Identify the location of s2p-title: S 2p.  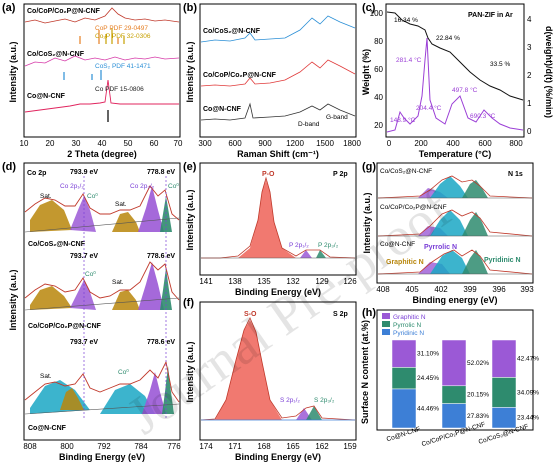
(340, 314).